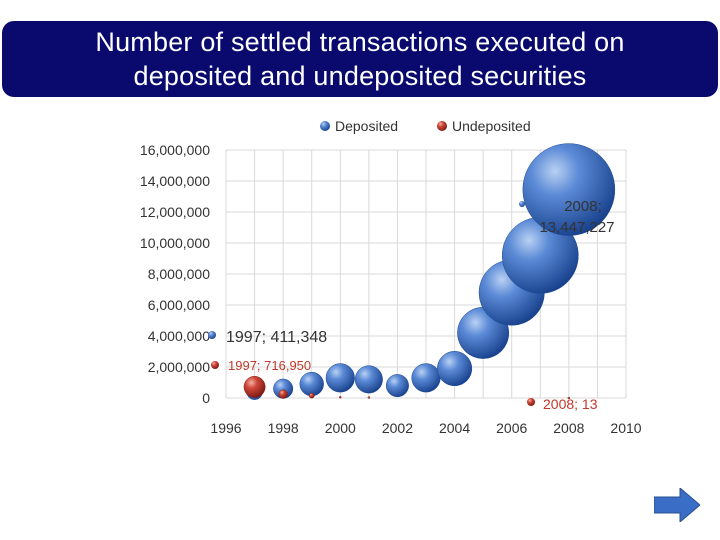 This screenshot has height=540, width=720. What do you see at coordinates (325, 126) in the screenshot?
I see `legend-marker-deposited` at bounding box center [325, 126].